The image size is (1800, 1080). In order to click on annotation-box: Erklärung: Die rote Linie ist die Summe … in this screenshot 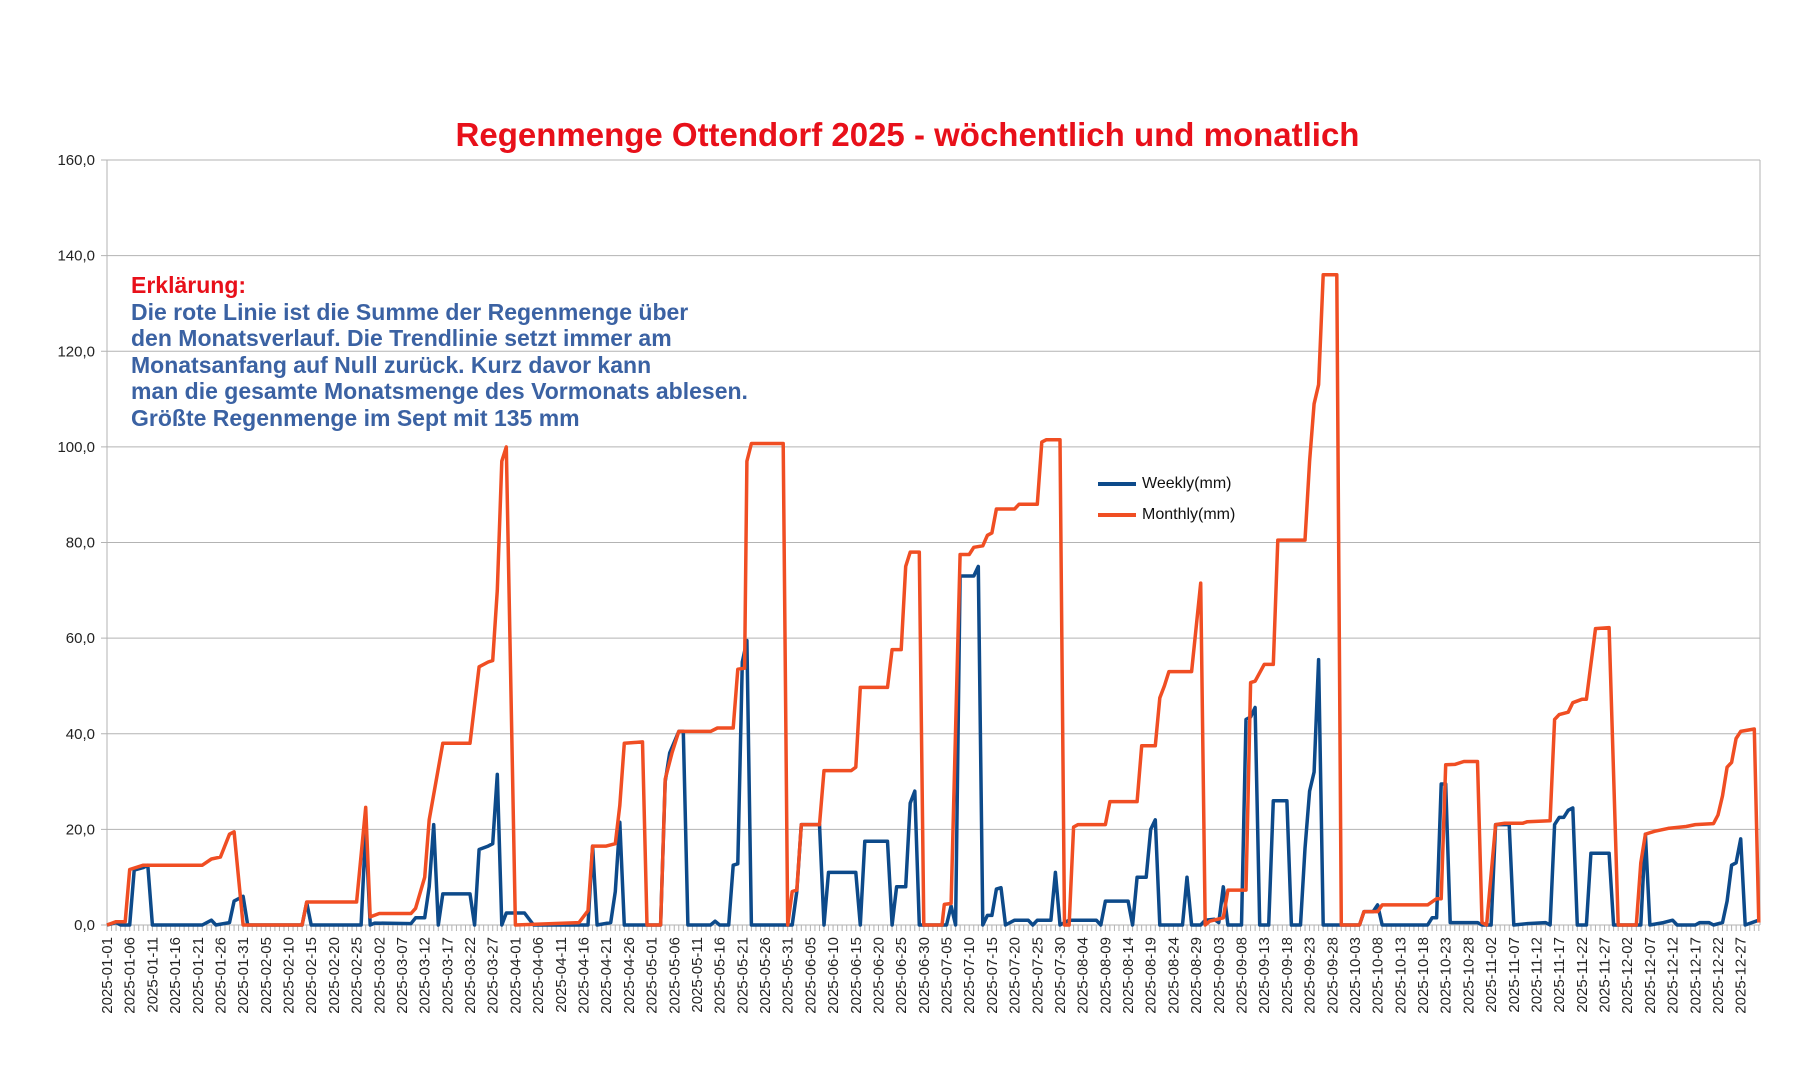, I will do `click(439, 351)`.